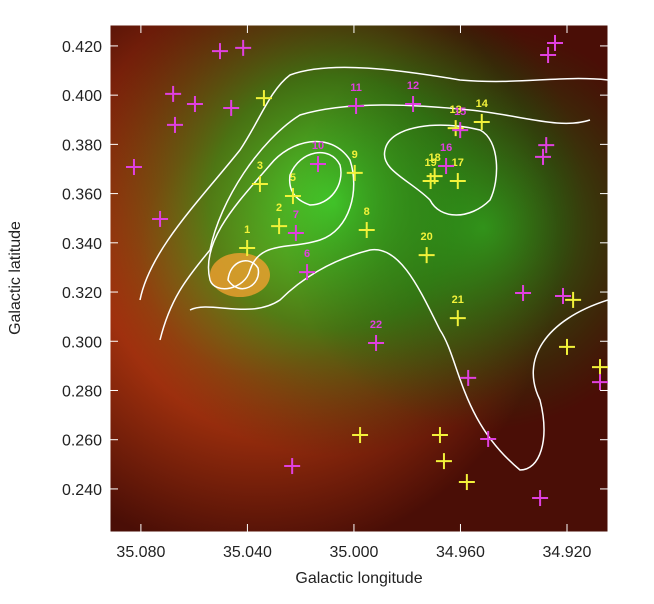 This screenshot has width=654, height=604. What do you see at coordinates (82, 391) in the screenshot?
I see `y-tick-label: 0.280` at bounding box center [82, 391].